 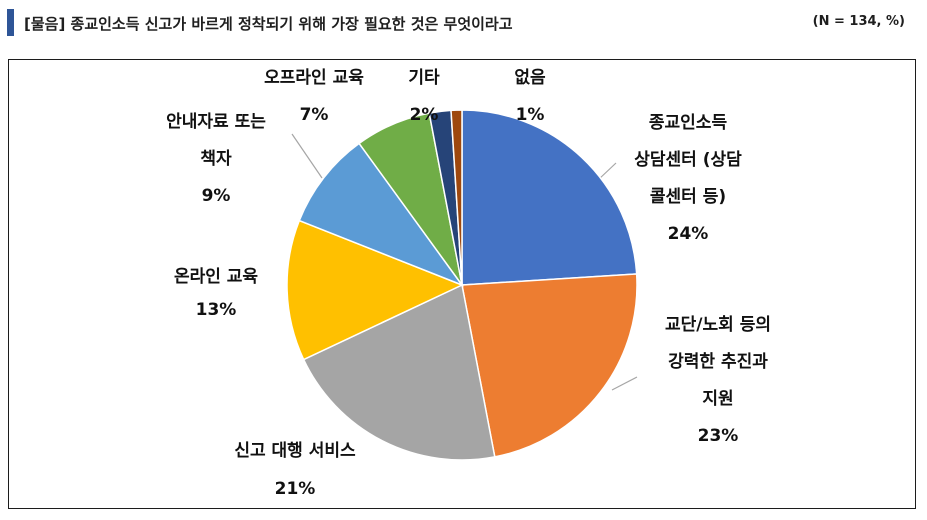 What do you see at coordinates (688, 234) in the screenshot?
I see `slice-value-1: 24%` at bounding box center [688, 234].